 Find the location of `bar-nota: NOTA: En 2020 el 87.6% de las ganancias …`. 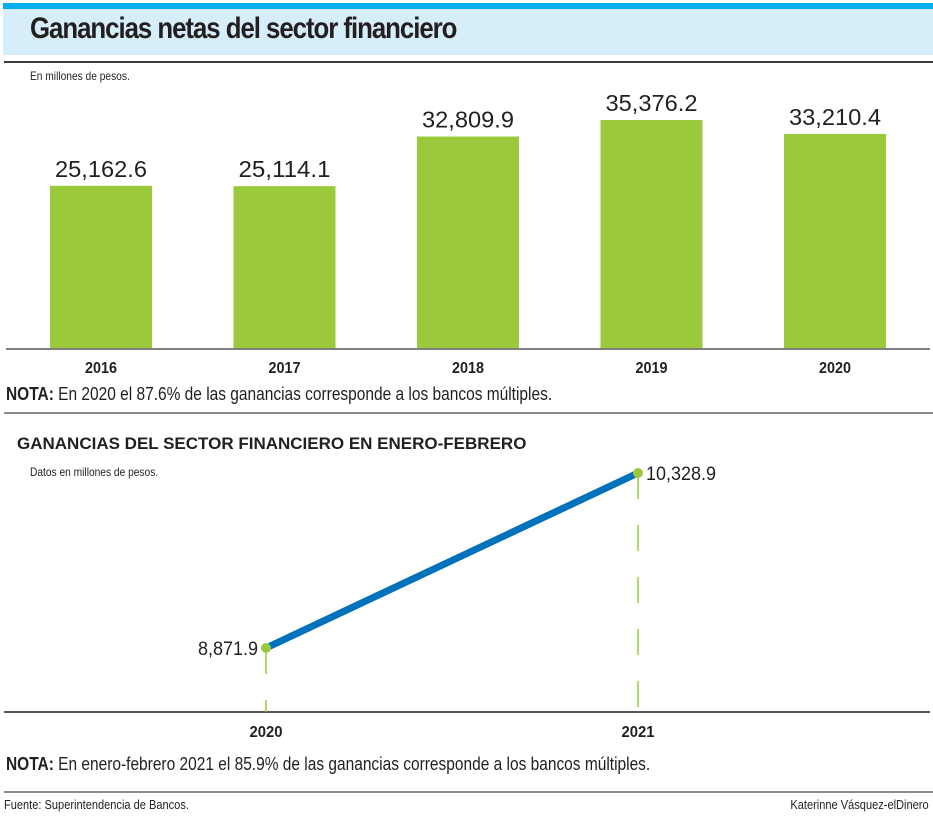

bar-nota: NOTA: En 2020 el 87.6% de las ganancias … is located at coordinates (279, 394).